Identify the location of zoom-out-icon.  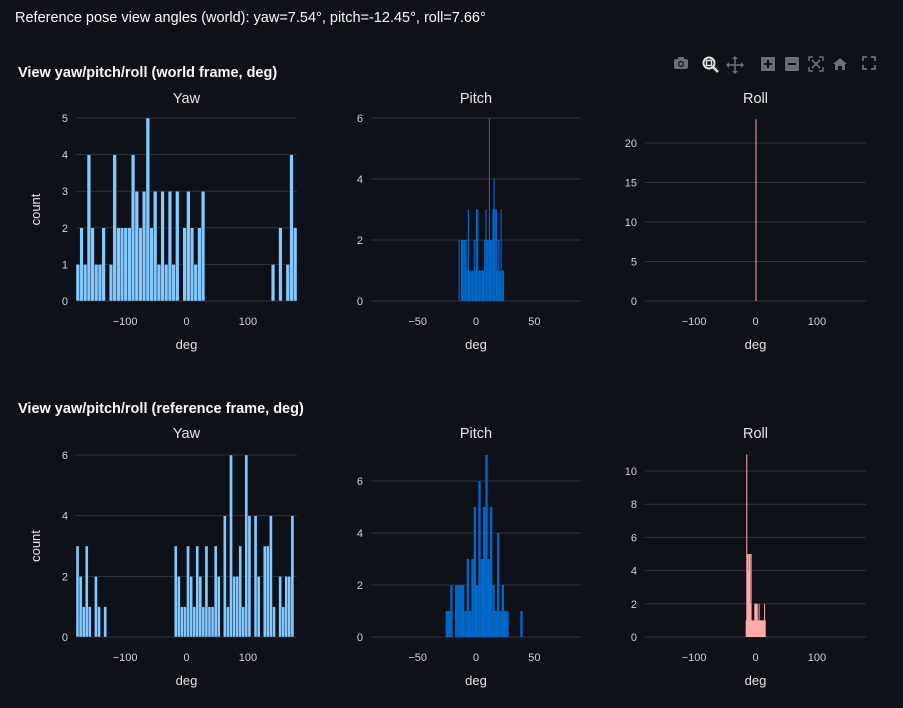
(792, 65).